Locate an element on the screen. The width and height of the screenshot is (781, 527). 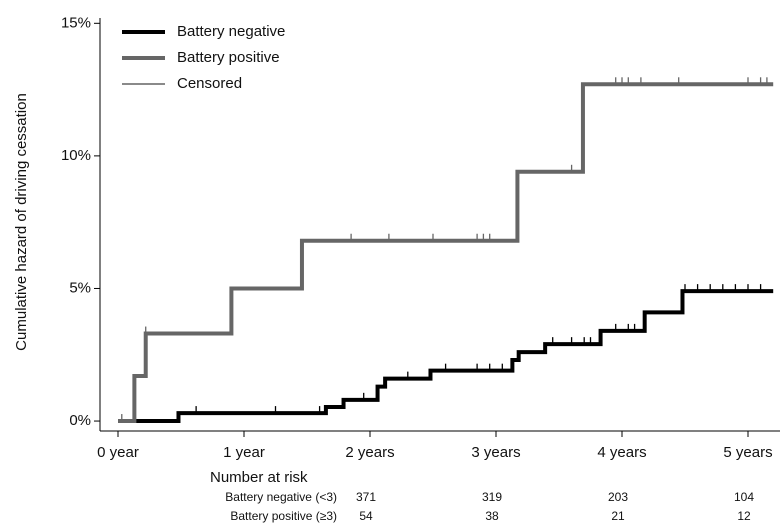
risk-count: 371 is located at coordinates (366, 497).